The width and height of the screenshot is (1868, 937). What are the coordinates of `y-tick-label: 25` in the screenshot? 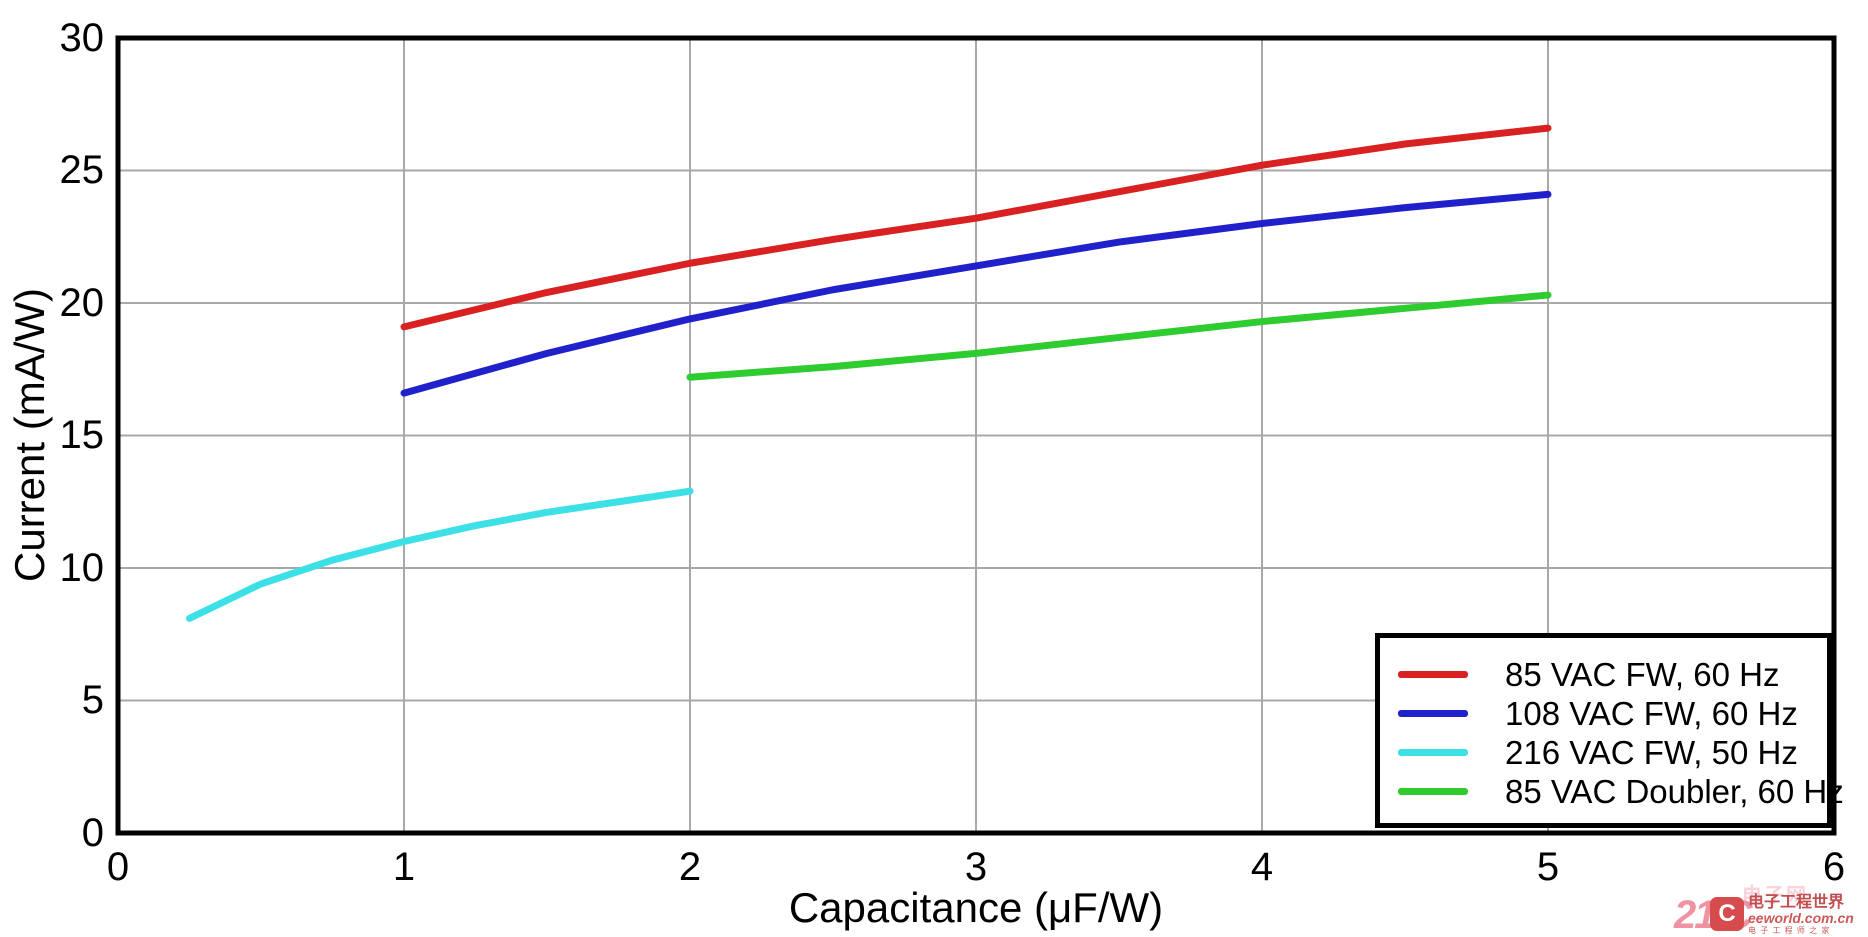 It's located at (82, 170).